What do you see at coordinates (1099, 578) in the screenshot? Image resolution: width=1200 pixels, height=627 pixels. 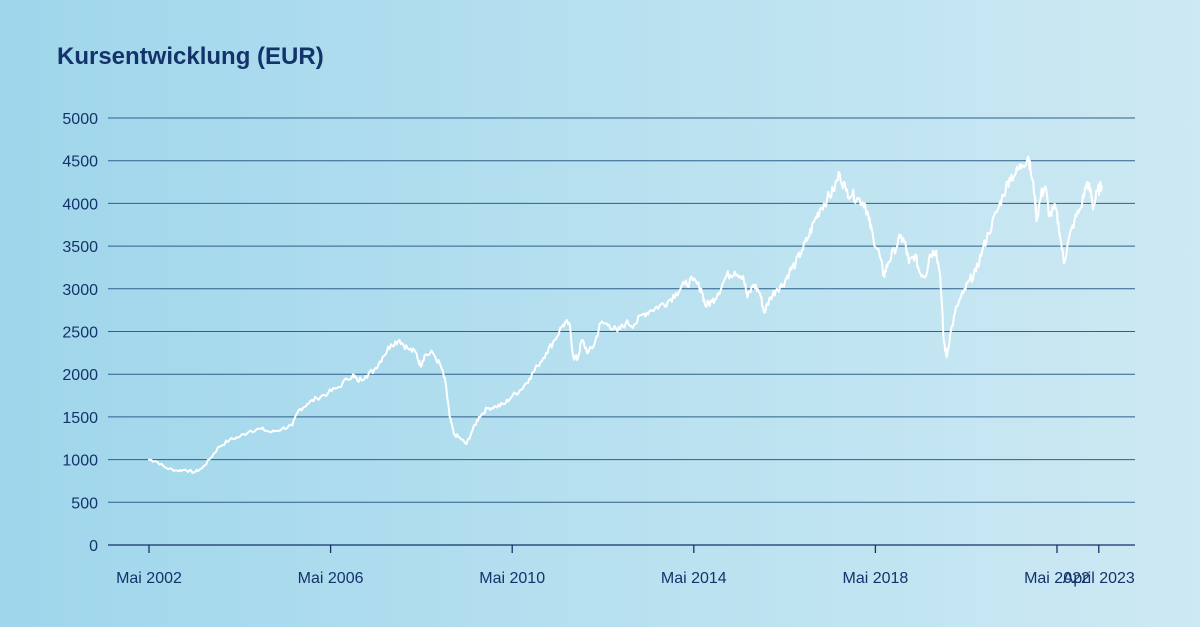 I see `x-tick-label: April 2023` at bounding box center [1099, 578].